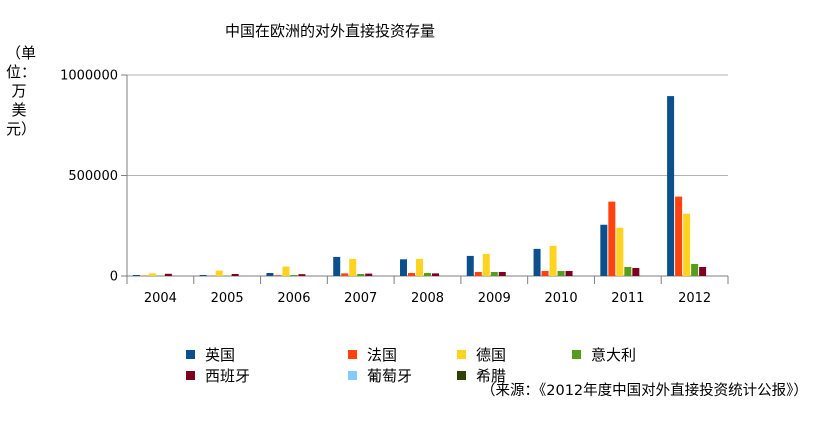  What do you see at coordinates (491, 355) in the screenshot?
I see `legend-label: 德国` at bounding box center [491, 355].